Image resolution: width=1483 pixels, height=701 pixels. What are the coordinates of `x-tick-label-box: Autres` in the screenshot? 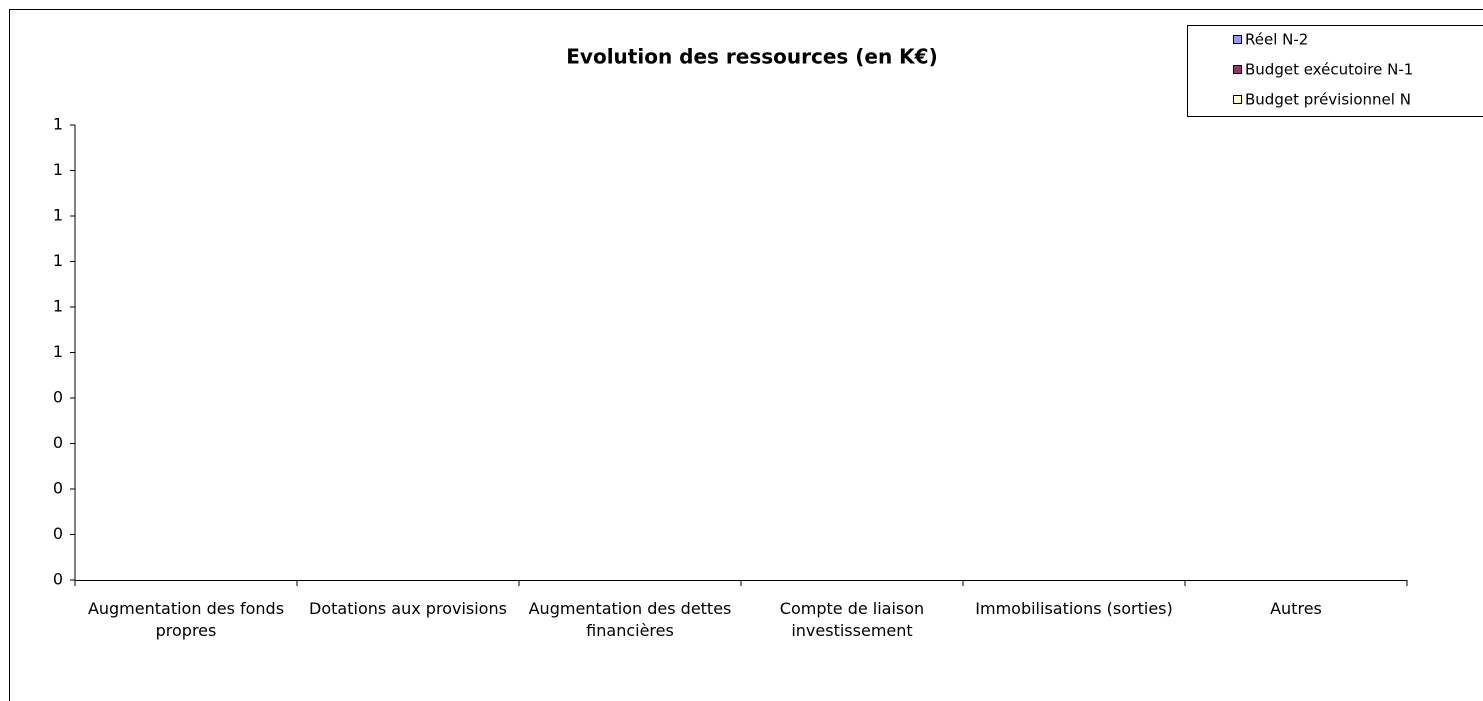 It's located at (1296, 608).